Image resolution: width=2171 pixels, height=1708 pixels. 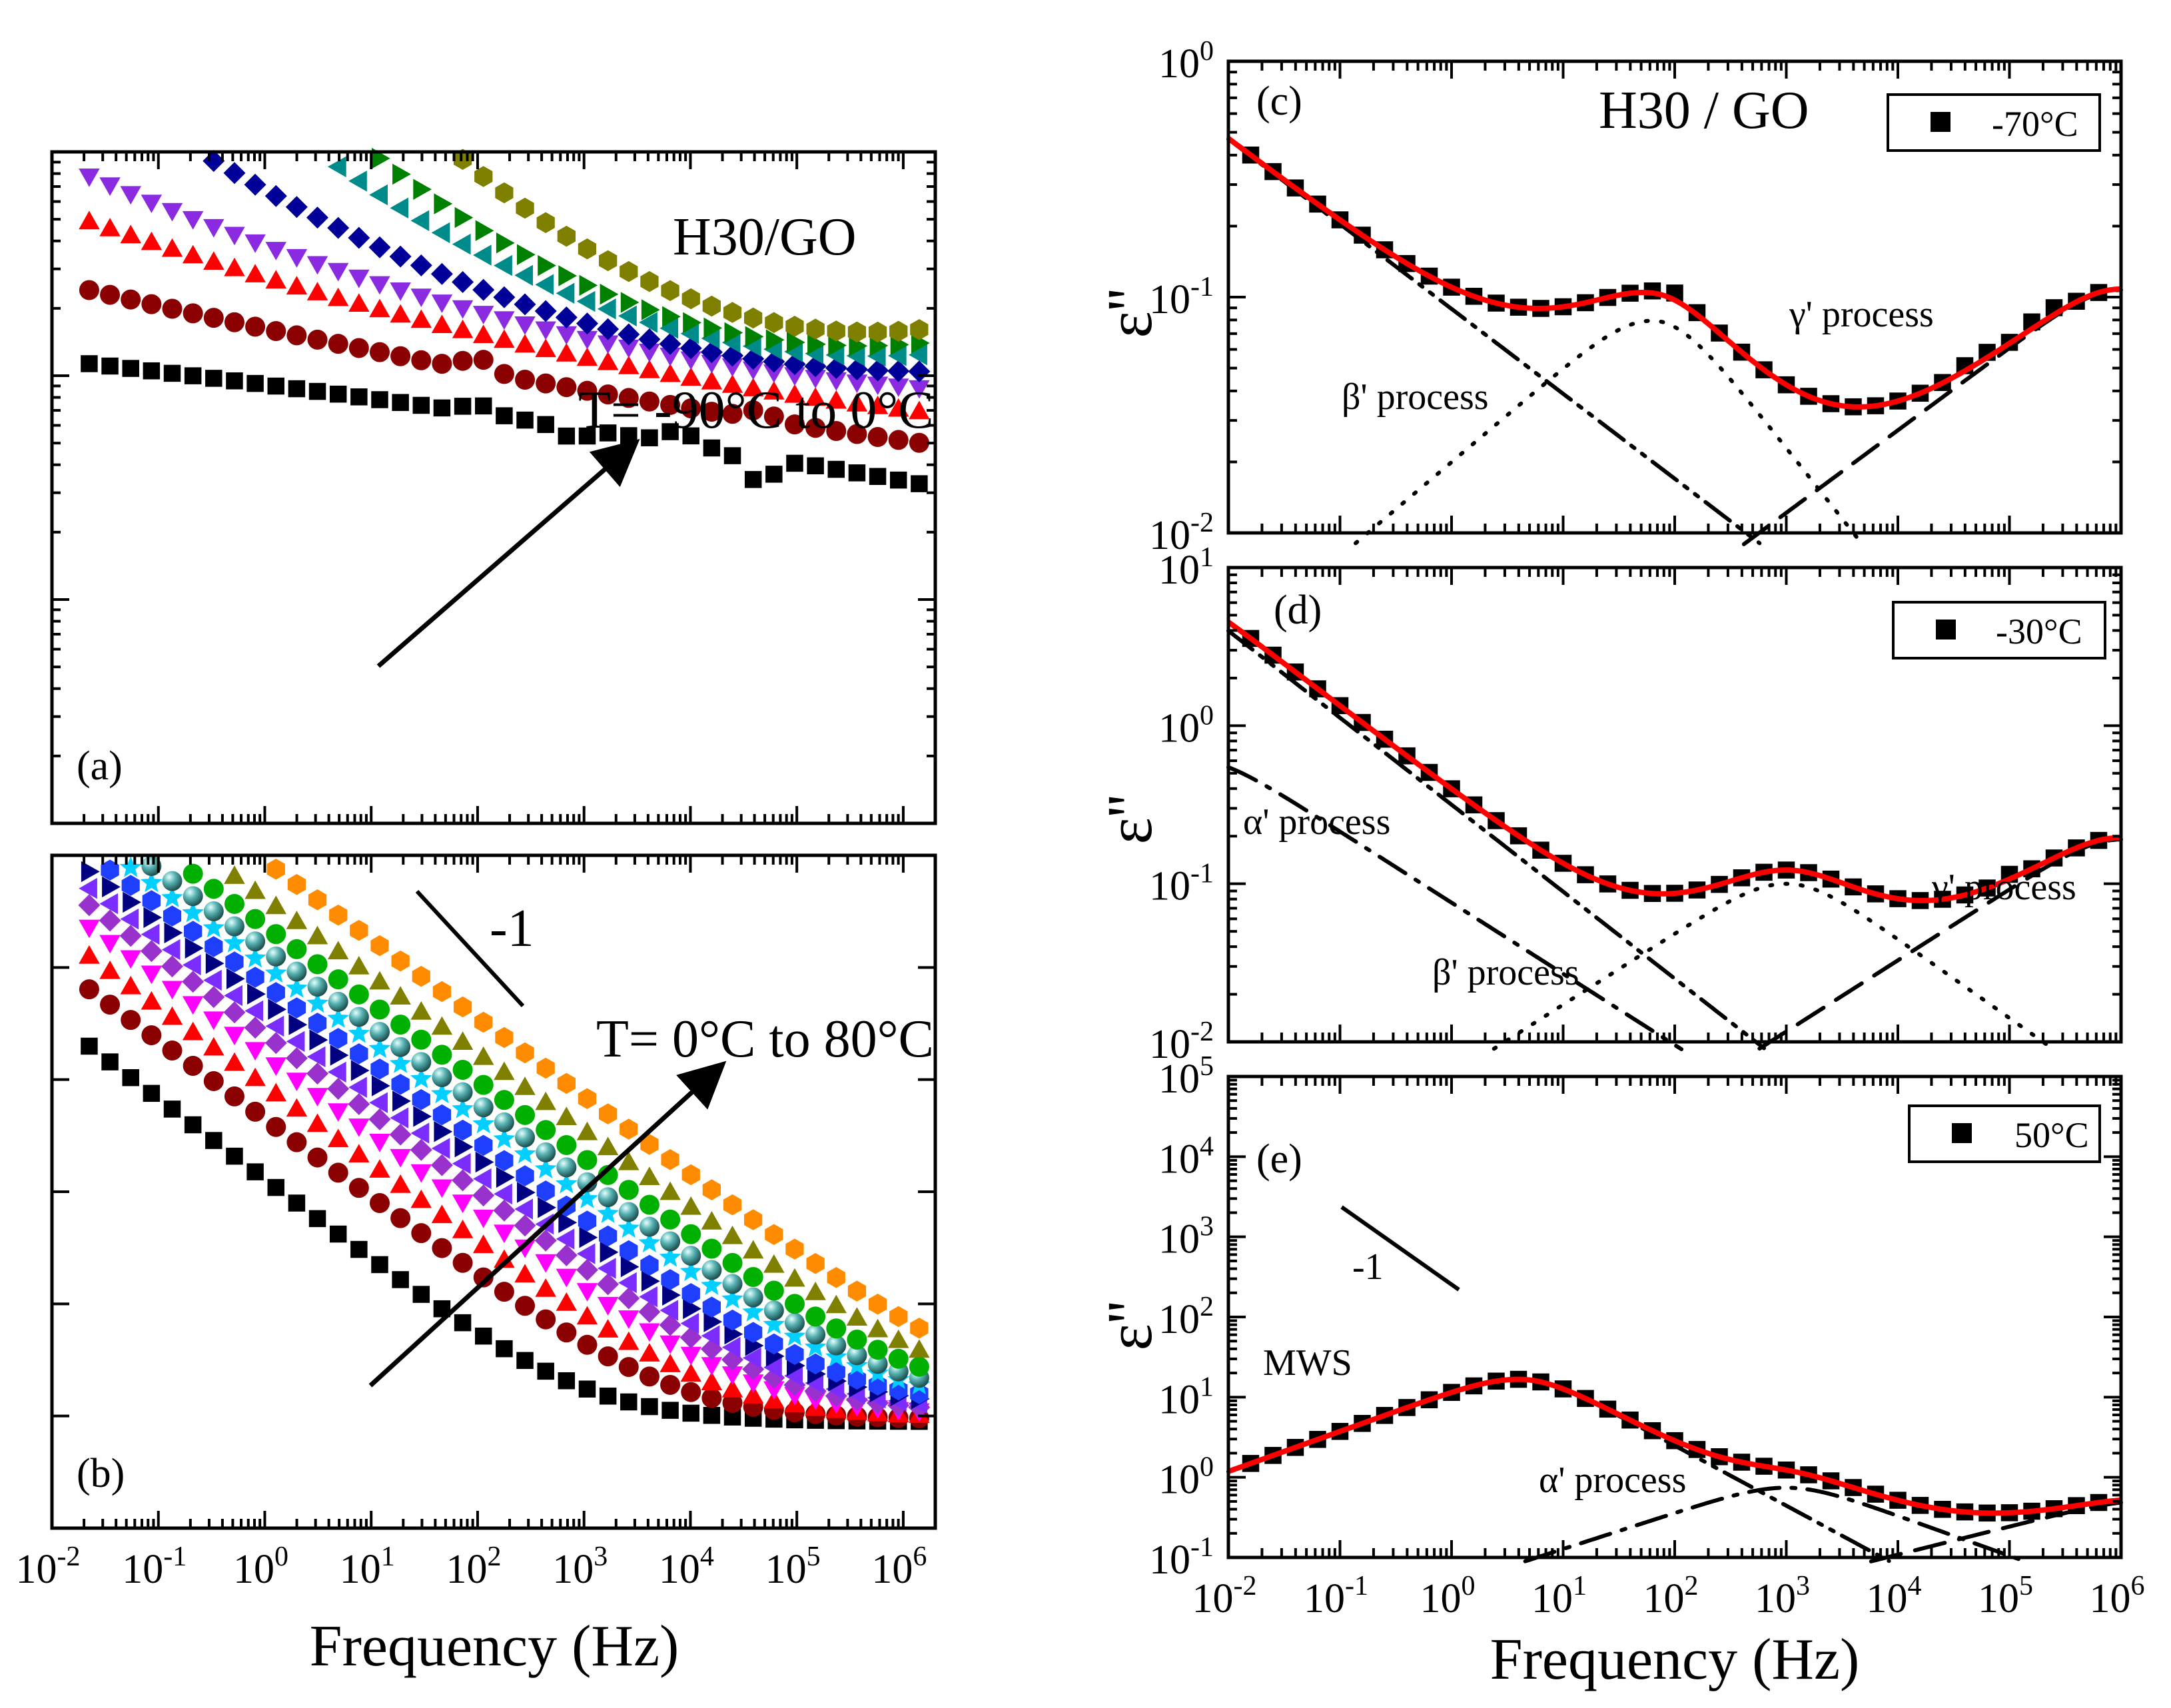 What do you see at coordinates (1861, 314) in the screenshot?
I see `panel-c-label-gamma: γ' process` at bounding box center [1861, 314].